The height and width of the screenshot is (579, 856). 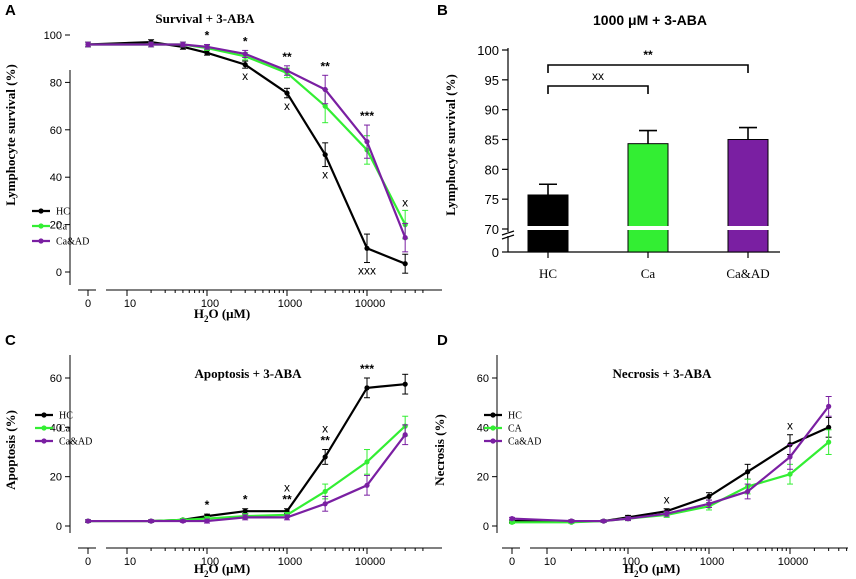 I want to click on series-line-ca-ad, so click(x=247, y=478).